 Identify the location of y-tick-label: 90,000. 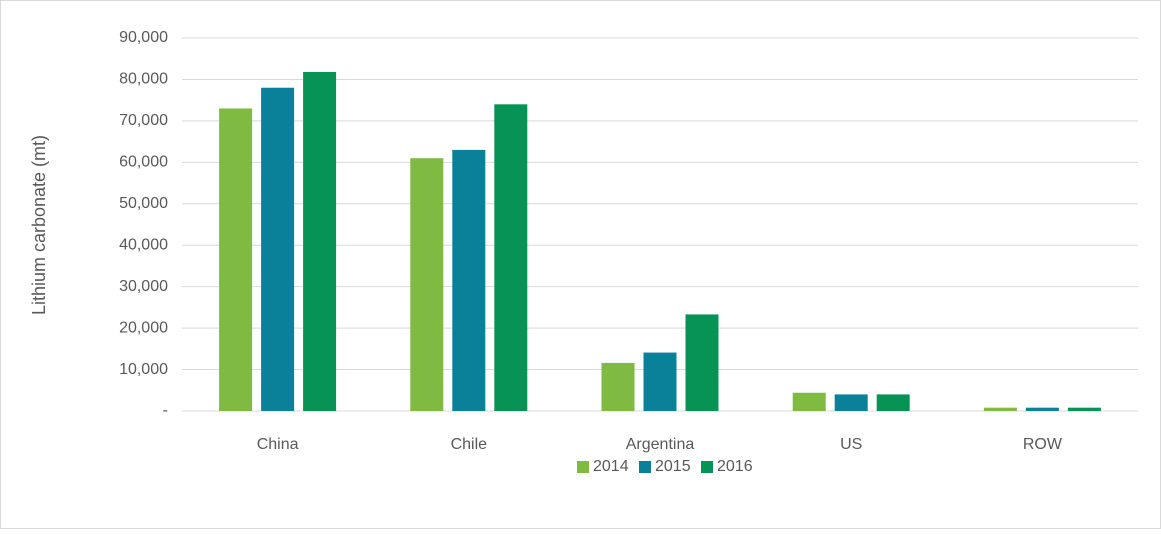
(143, 37).